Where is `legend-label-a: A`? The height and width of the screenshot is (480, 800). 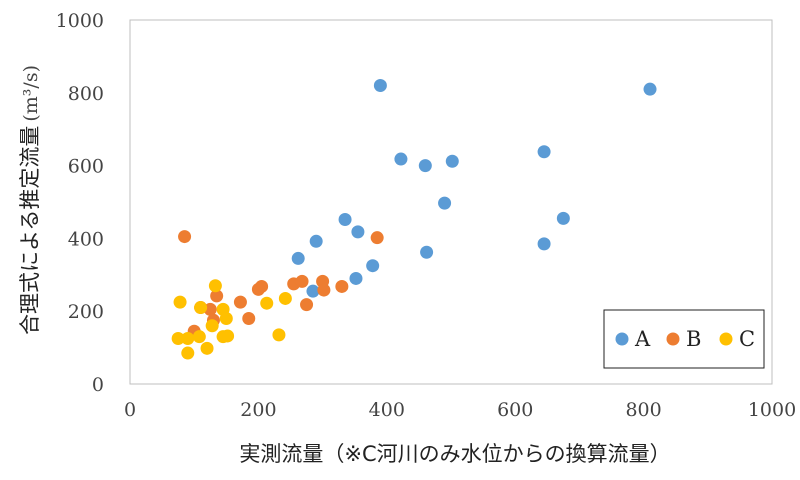 legend-label-a: A is located at coordinates (642, 339).